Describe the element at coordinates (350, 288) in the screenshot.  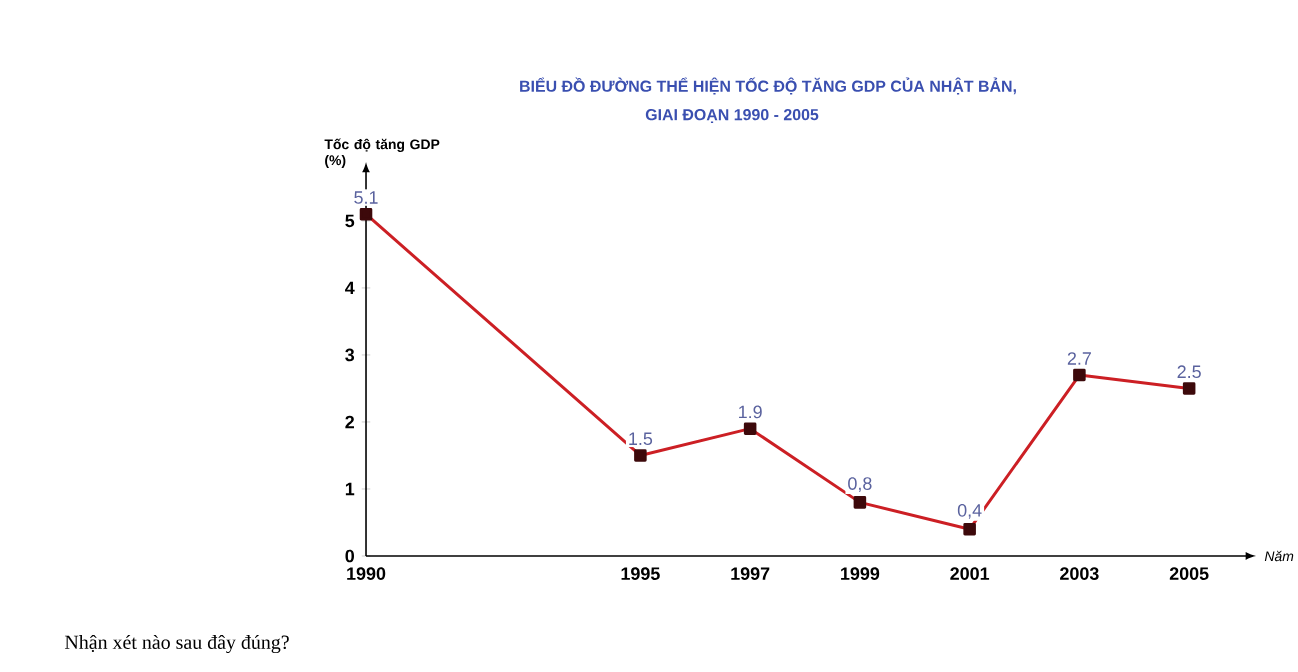
I see `y-tick-label: 4` at that location.